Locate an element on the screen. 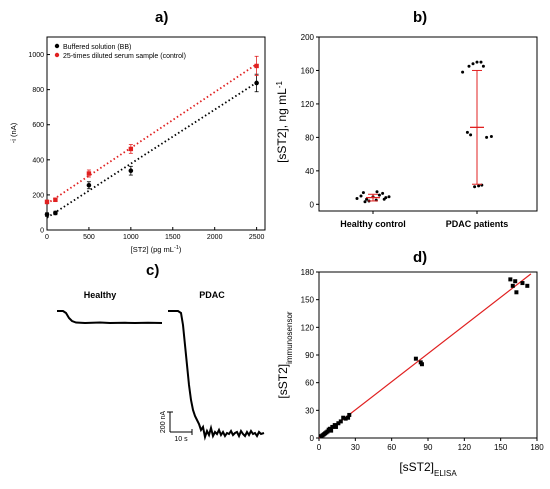  panel-label-b: b) is located at coordinates (420, 17).